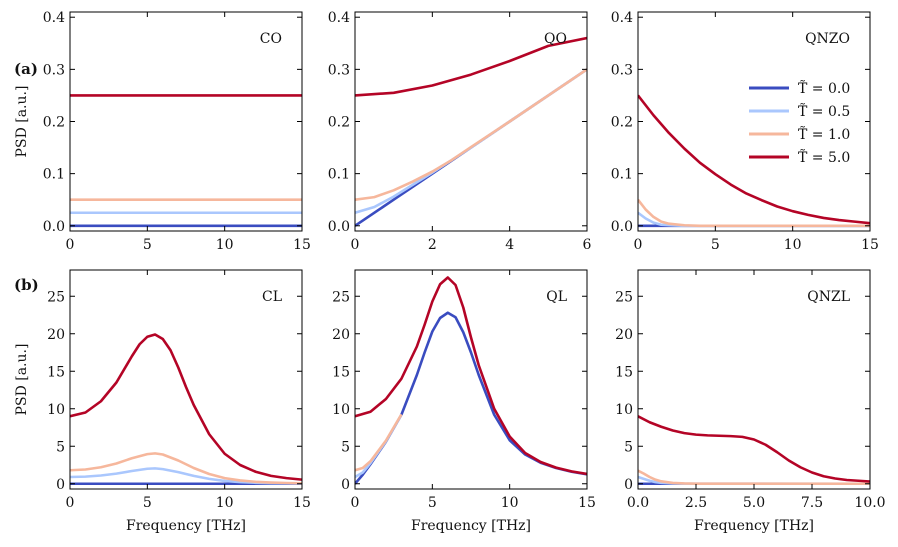 This screenshot has height=547, width=898. Describe the element at coordinates (432, 245) in the screenshot. I see `x-tick-label: 2` at that location.